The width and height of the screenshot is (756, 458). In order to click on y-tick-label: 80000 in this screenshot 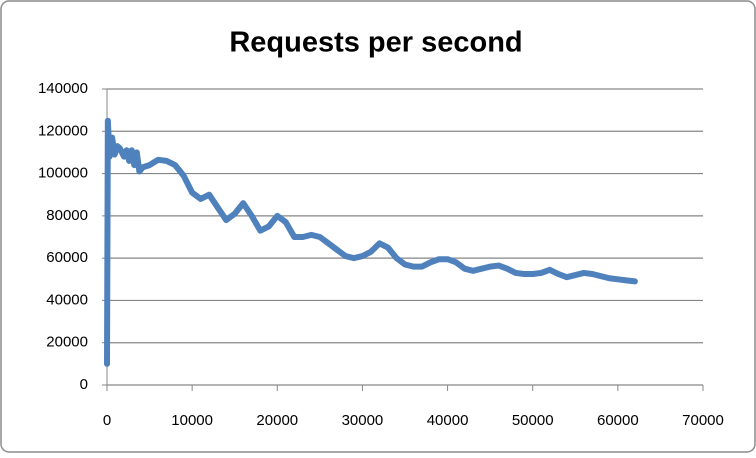, I will do `click(67, 215)`.